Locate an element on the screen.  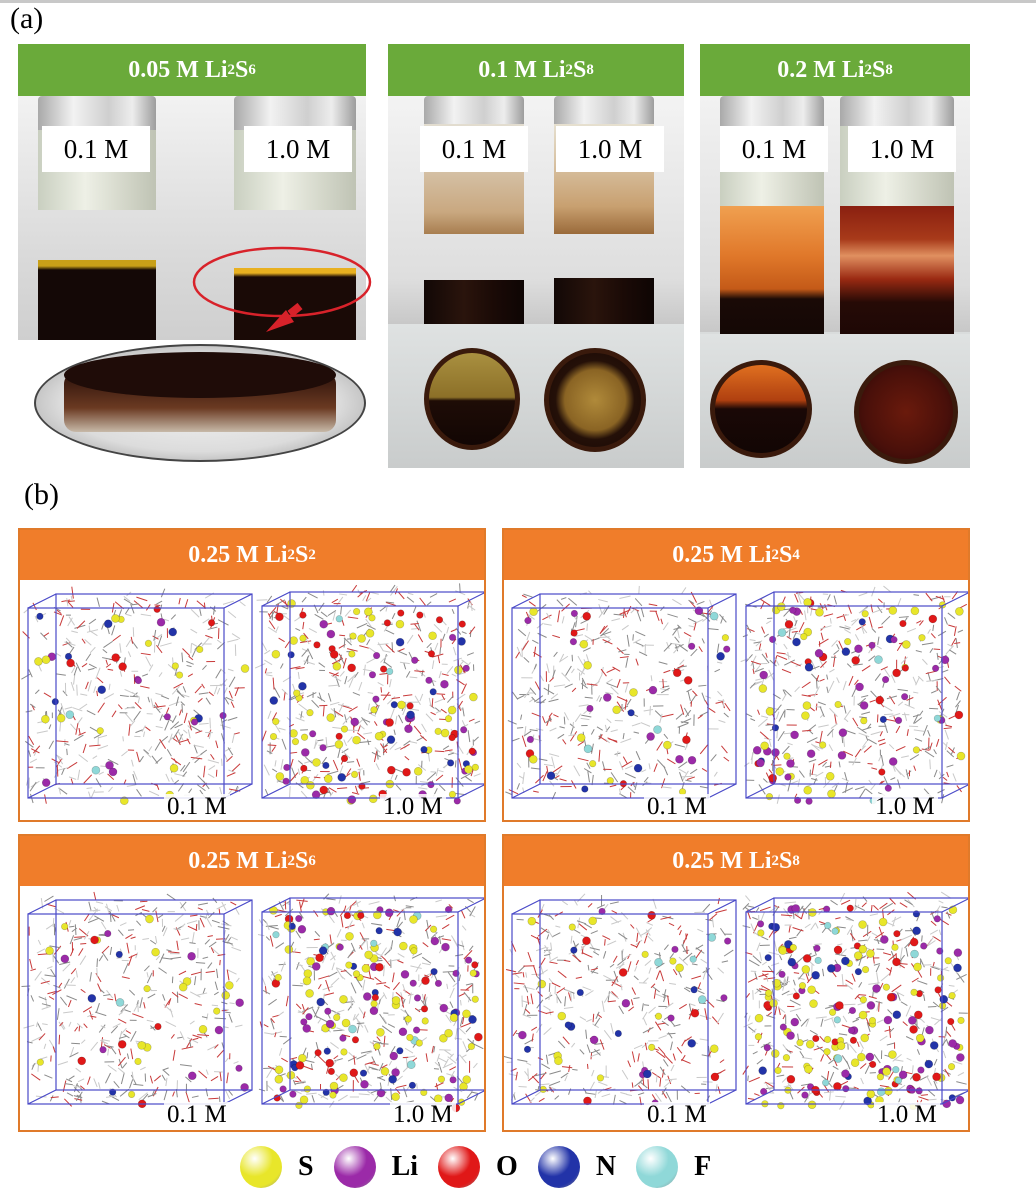
panel-b-letter: (b) is located at coordinates (41, 494).